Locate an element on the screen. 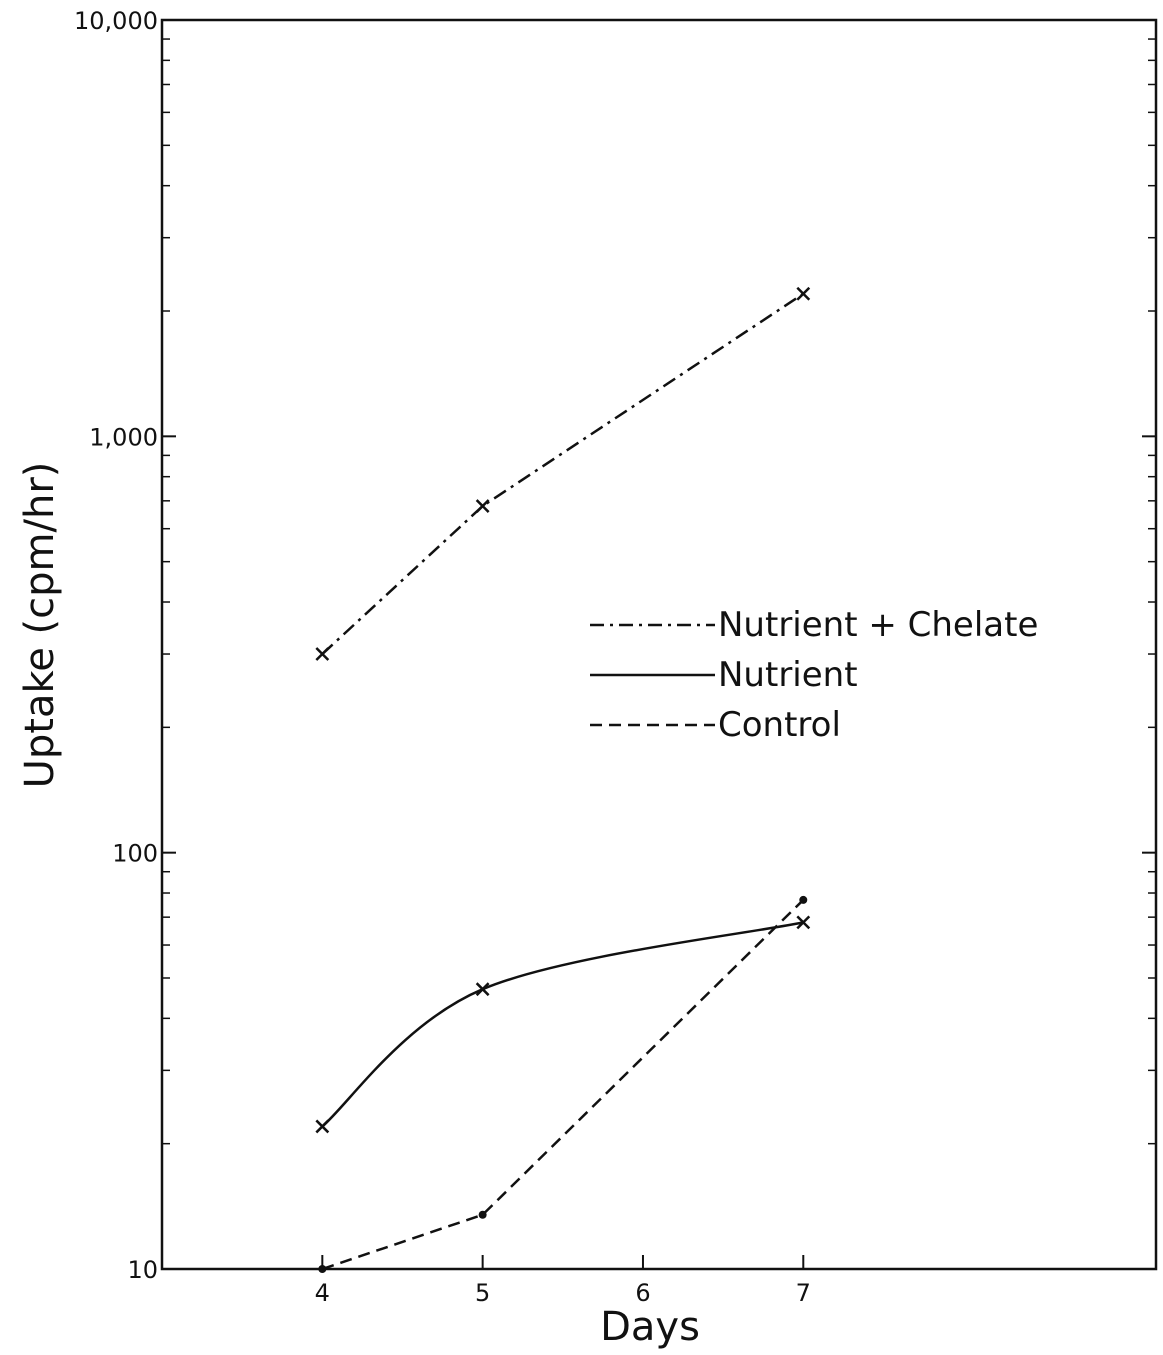 The height and width of the screenshot is (1355, 1163). legend-label-nutrient: Nutrient is located at coordinates (788, 675).